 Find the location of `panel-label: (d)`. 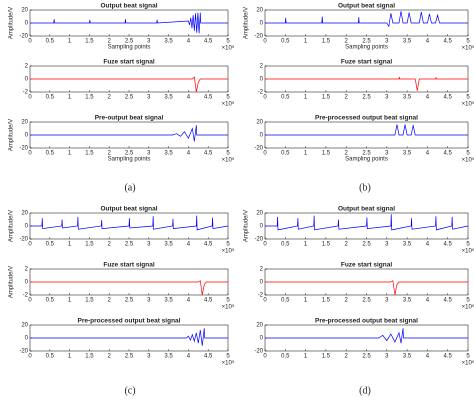

panel-label: (d) is located at coordinates (365, 390).